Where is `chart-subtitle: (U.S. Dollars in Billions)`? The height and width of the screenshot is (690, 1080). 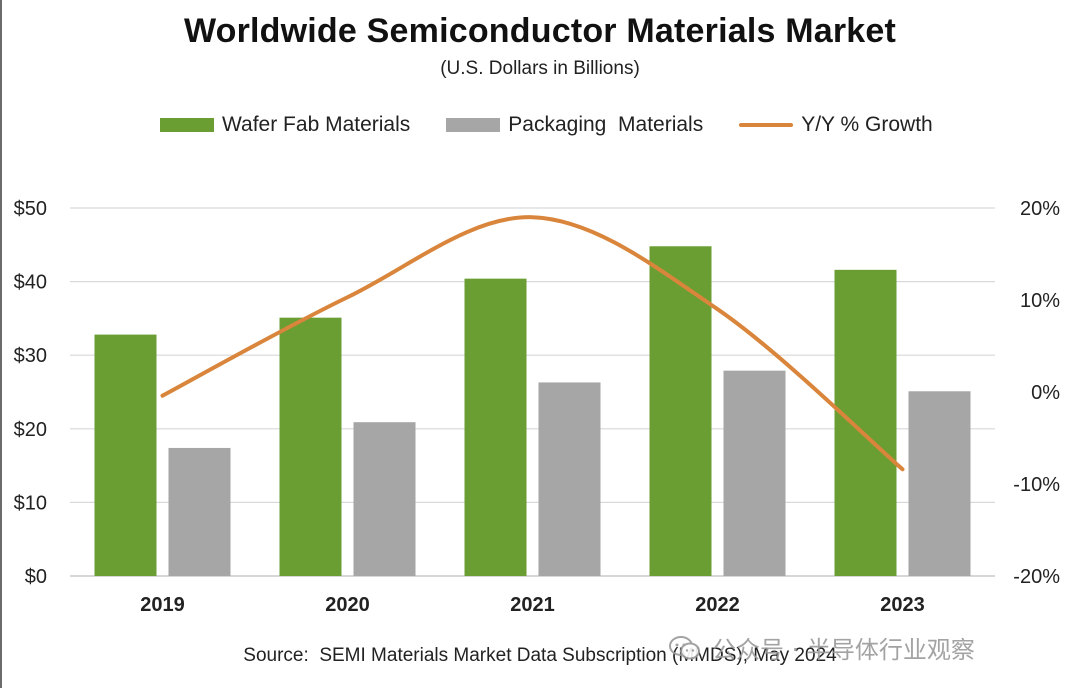
chart-subtitle: (U.S. Dollars in Billions) is located at coordinates (540, 68).